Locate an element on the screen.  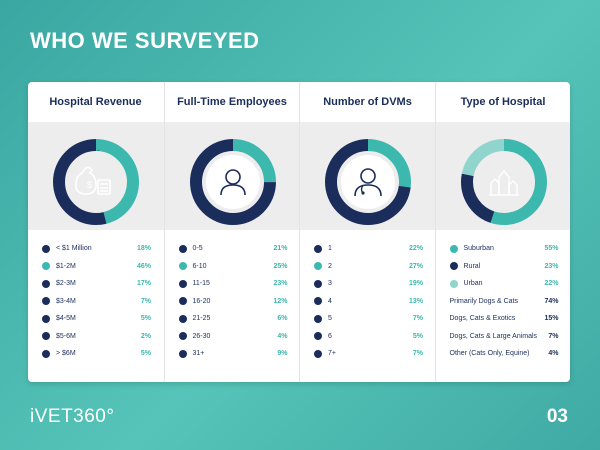
veterinarian-icon is located at coordinates (368, 182).